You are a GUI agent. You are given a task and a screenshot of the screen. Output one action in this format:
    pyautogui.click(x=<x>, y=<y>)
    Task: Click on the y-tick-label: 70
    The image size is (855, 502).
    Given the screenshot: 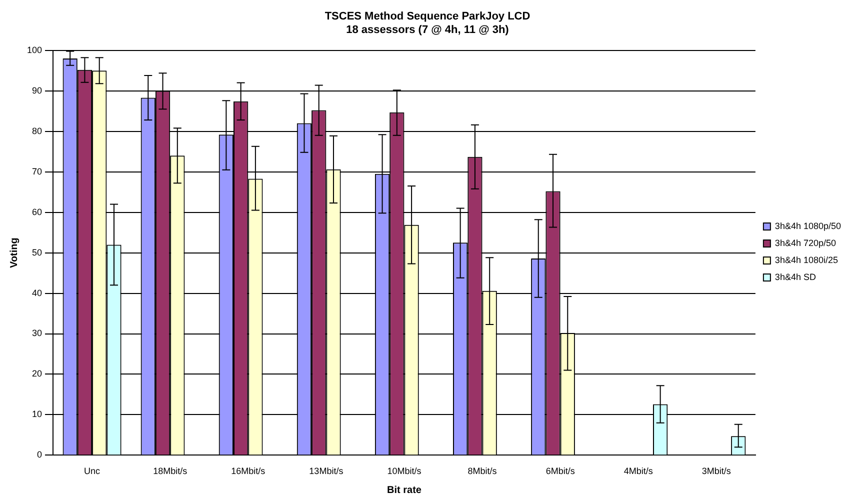 What is the action you would take?
    pyautogui.click(x=37, y=171)
    